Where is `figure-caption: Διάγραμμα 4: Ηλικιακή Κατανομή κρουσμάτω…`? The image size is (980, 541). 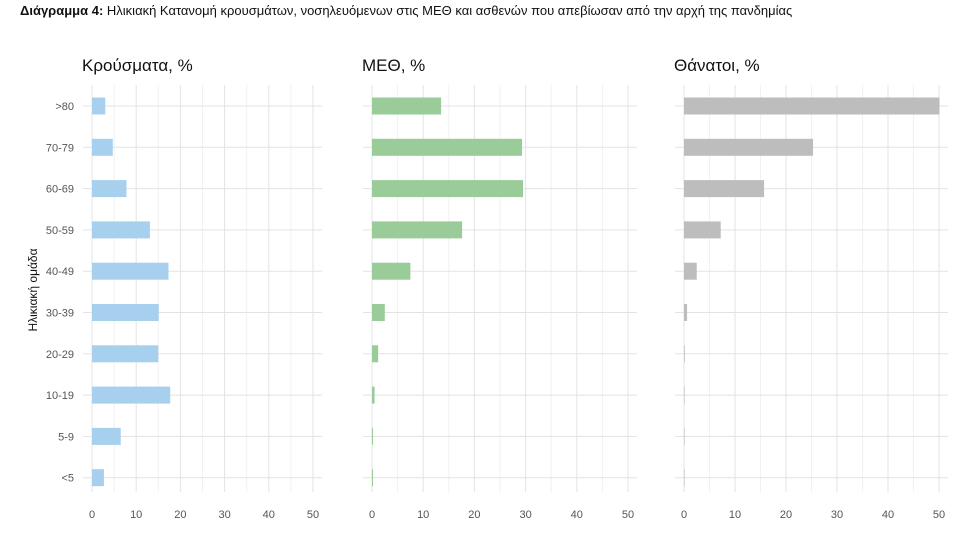 figure-caption: Διάγραμμα 4: Ηλικιακή Κατανομή κρουσμάτω… is located at coordinates (406, 10).